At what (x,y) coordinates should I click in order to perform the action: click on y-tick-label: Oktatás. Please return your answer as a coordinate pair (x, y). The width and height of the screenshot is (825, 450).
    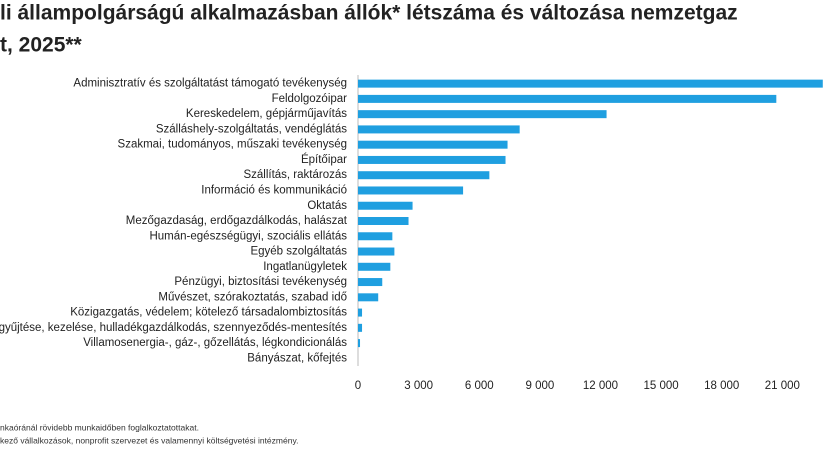
    Looking at the image, I should click on (327, 206).